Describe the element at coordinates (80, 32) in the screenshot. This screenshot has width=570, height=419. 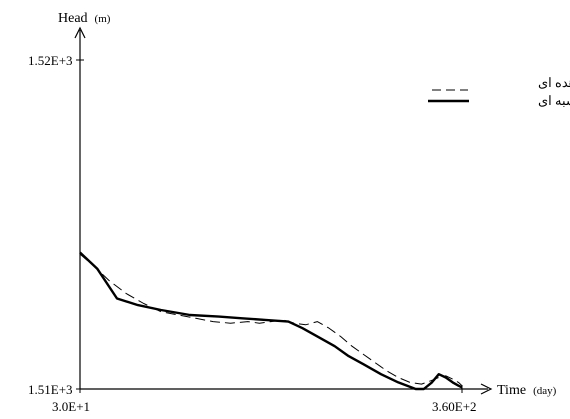
I see `y-axis-arrow-icon` at that location.